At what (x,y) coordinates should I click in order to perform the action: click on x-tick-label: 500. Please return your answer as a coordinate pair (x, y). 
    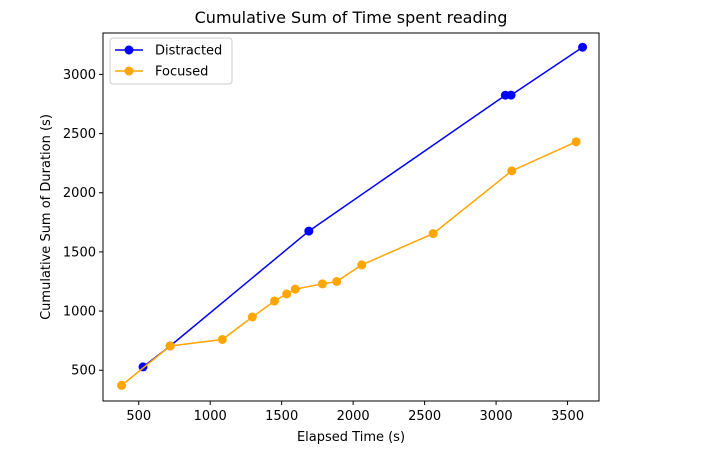
    Looking at the image, I should click on (138, 416).